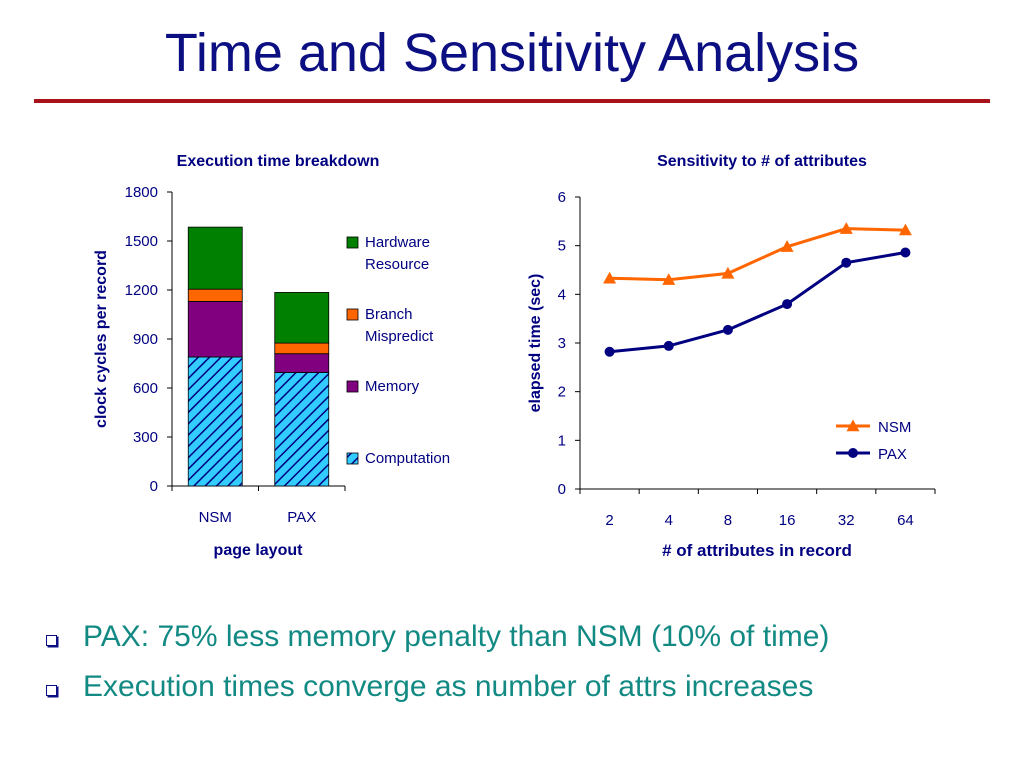 Image resolution: width=1024 pixels, height=768 pixels. What do you see at coordinates (397, 242) in the screenshot?
I see `legend-label: Hardware` at bounding box center [397, 242].